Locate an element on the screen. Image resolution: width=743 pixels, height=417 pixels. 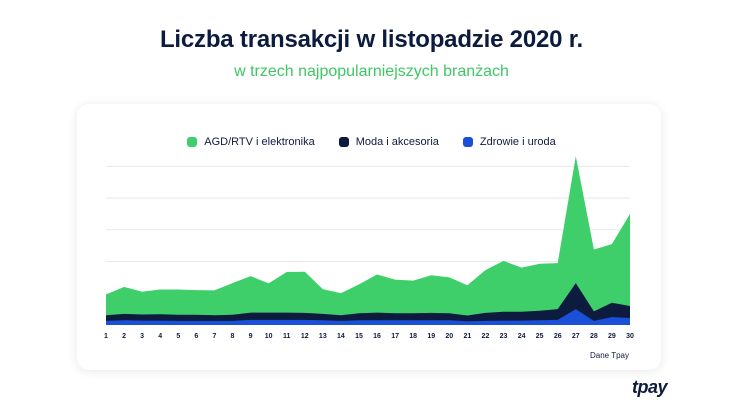
x-tick-label: 21 is located at coordinates (467, 336).